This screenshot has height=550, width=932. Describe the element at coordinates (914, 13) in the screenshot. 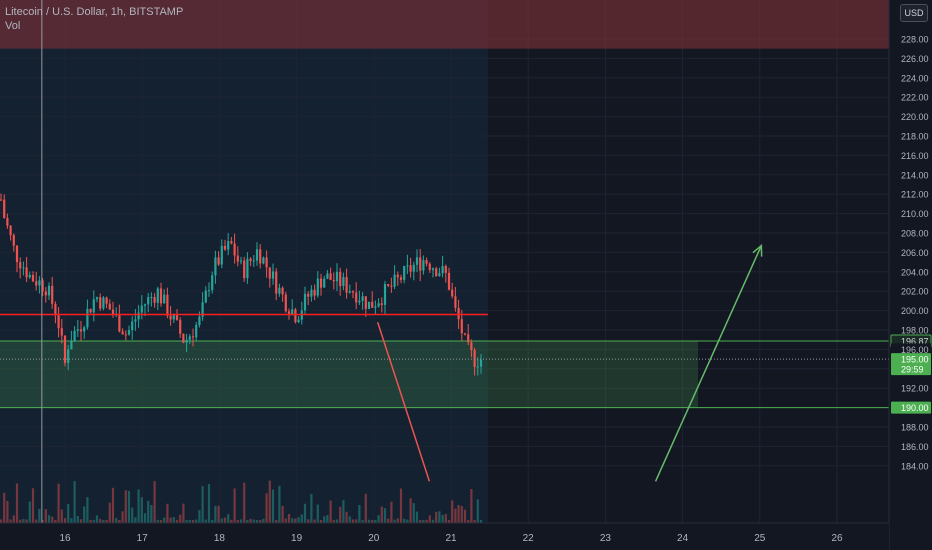

I see `currency-button: USD` at that location.